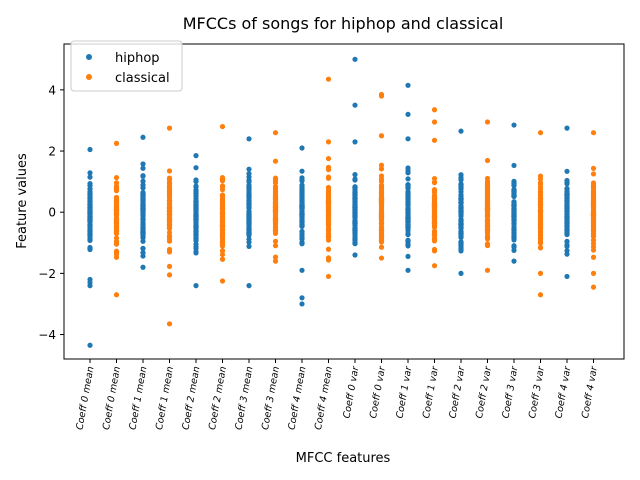 This screenshot has height=480, width=640. Describe the element at coordinates (563, 392) in the screenshot. I see `x-tick-label-18: Coeff 4 var` at that location.